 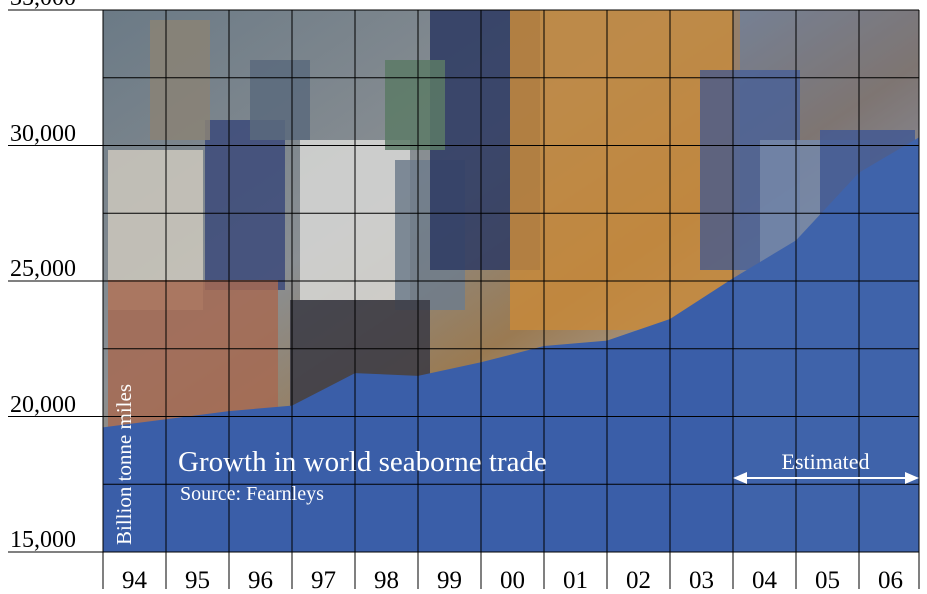 What do you see at coordinates (124, 464) in the screenshot?
I see `y-axis-label: Billion tonne miles` at bounding box center [124, 464].